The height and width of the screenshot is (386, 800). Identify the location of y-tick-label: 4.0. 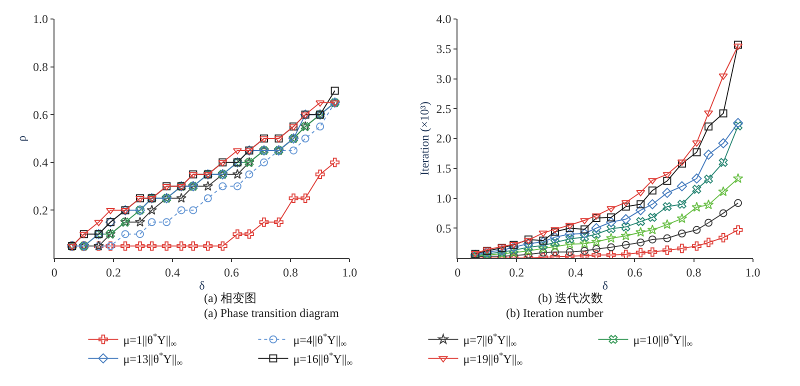
(444, 19).